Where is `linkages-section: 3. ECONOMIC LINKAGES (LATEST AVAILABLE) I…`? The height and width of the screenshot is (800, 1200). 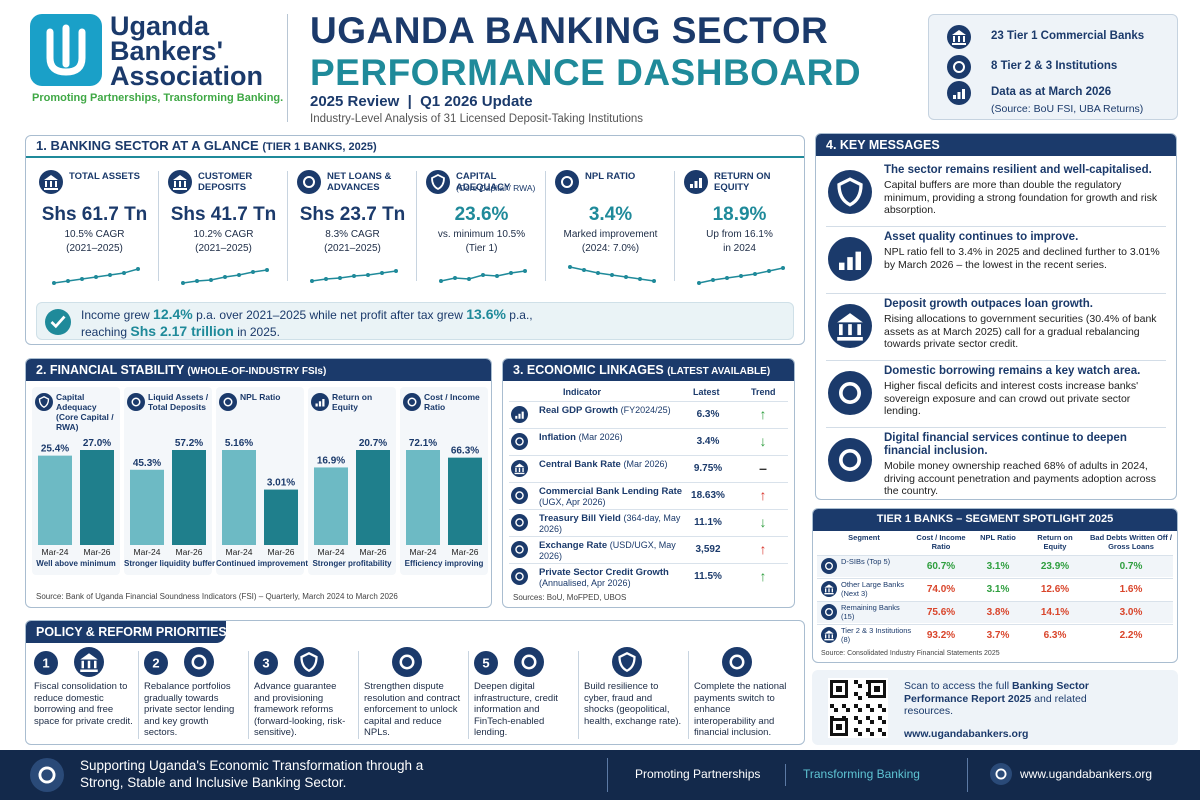
linkages-section: 3. ECONOMIC LINKAGES (LATEST AVAILABLE) I… is located at coordinates (648, 483).